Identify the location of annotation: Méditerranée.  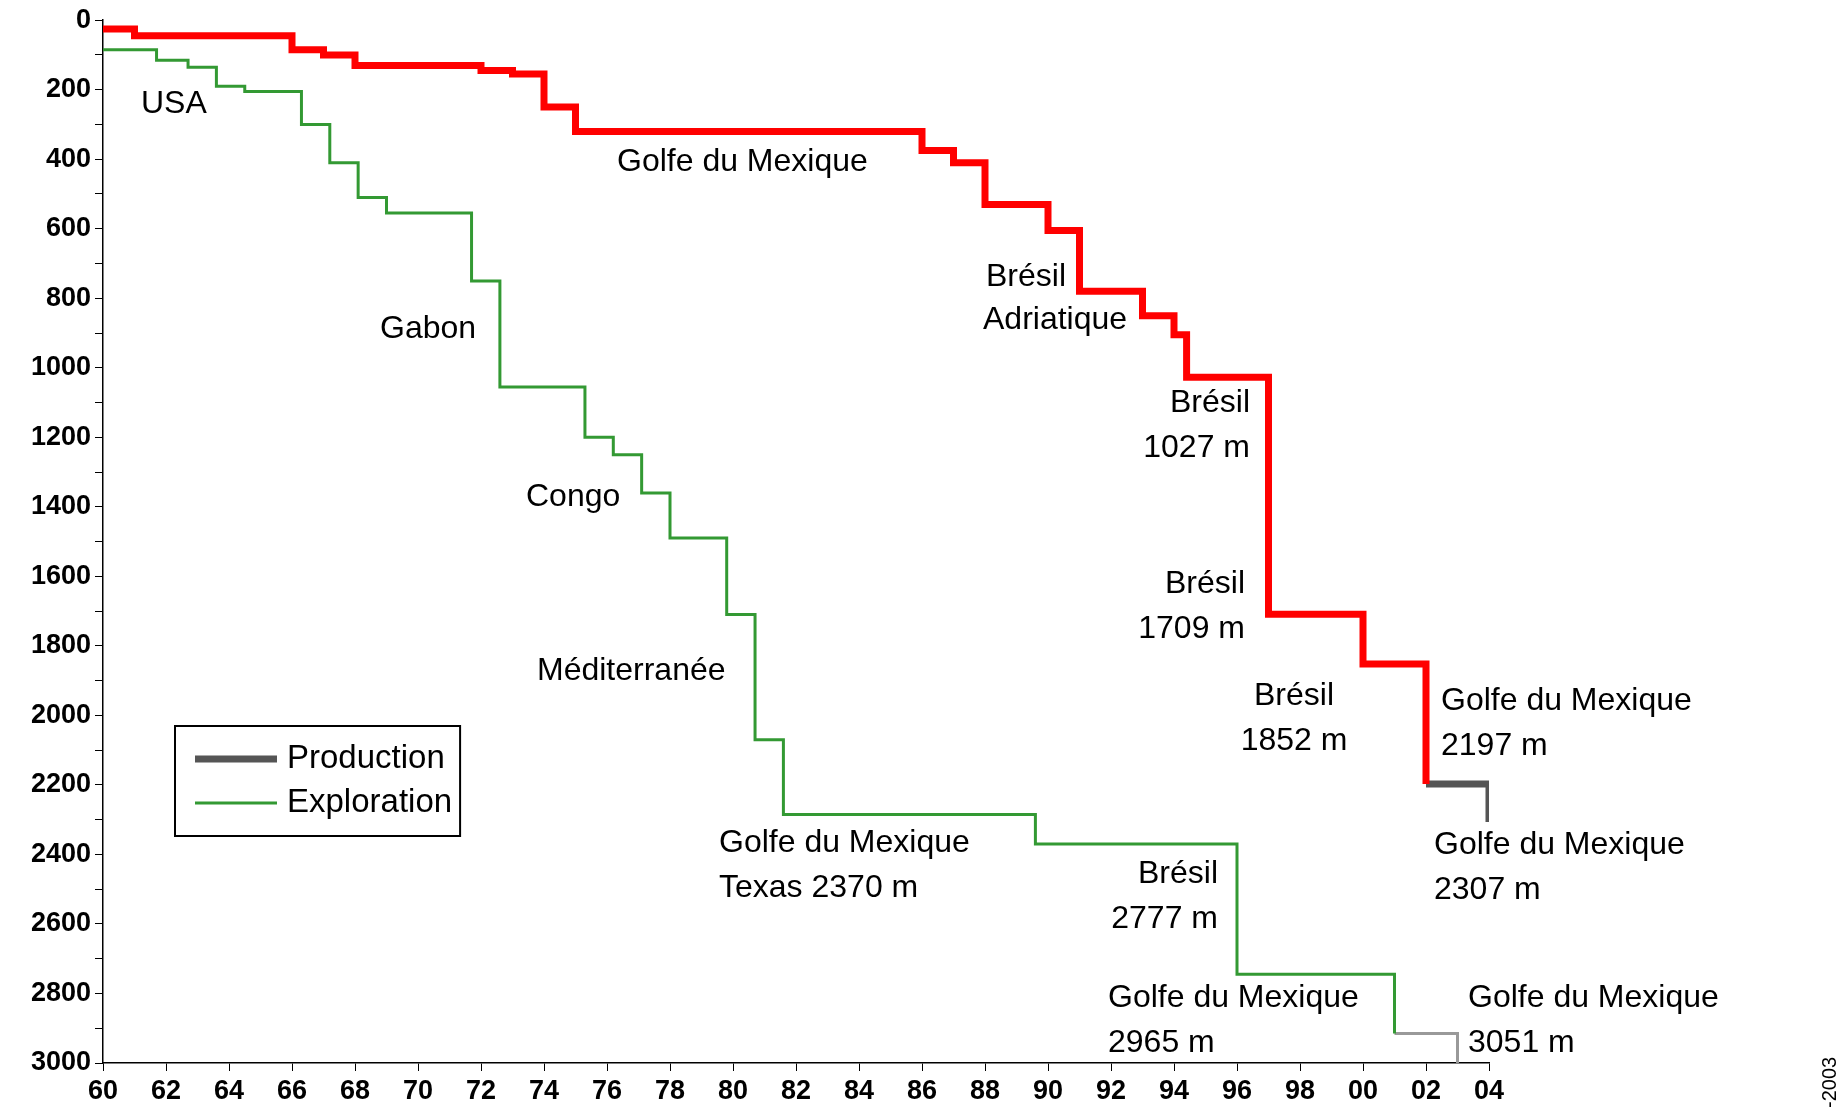
(631, 668).